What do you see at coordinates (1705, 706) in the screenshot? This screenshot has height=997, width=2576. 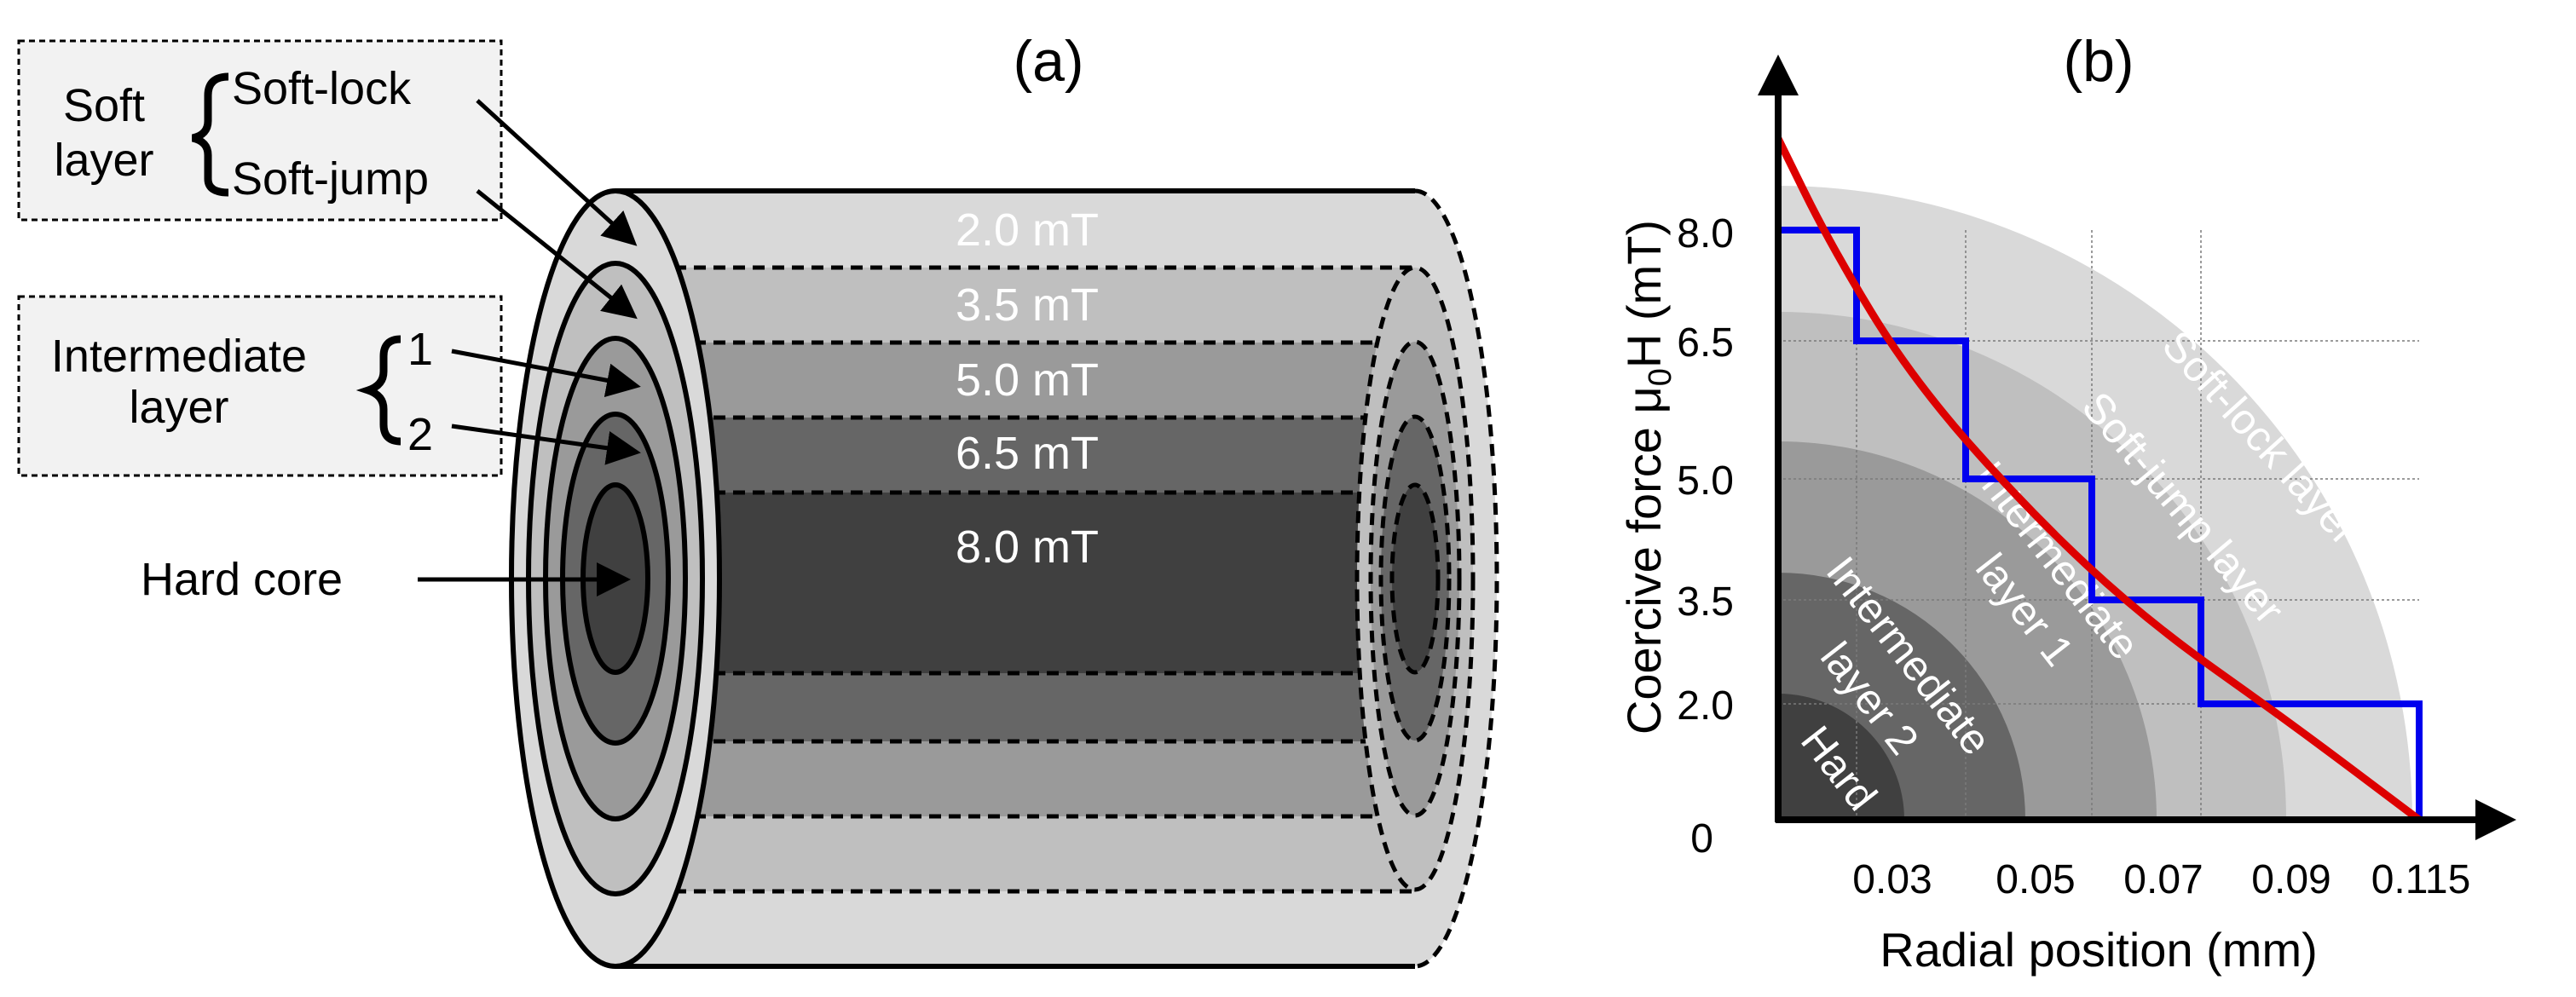 I see `y-tick-label: 2.0` at bounding box center [1705, 706].